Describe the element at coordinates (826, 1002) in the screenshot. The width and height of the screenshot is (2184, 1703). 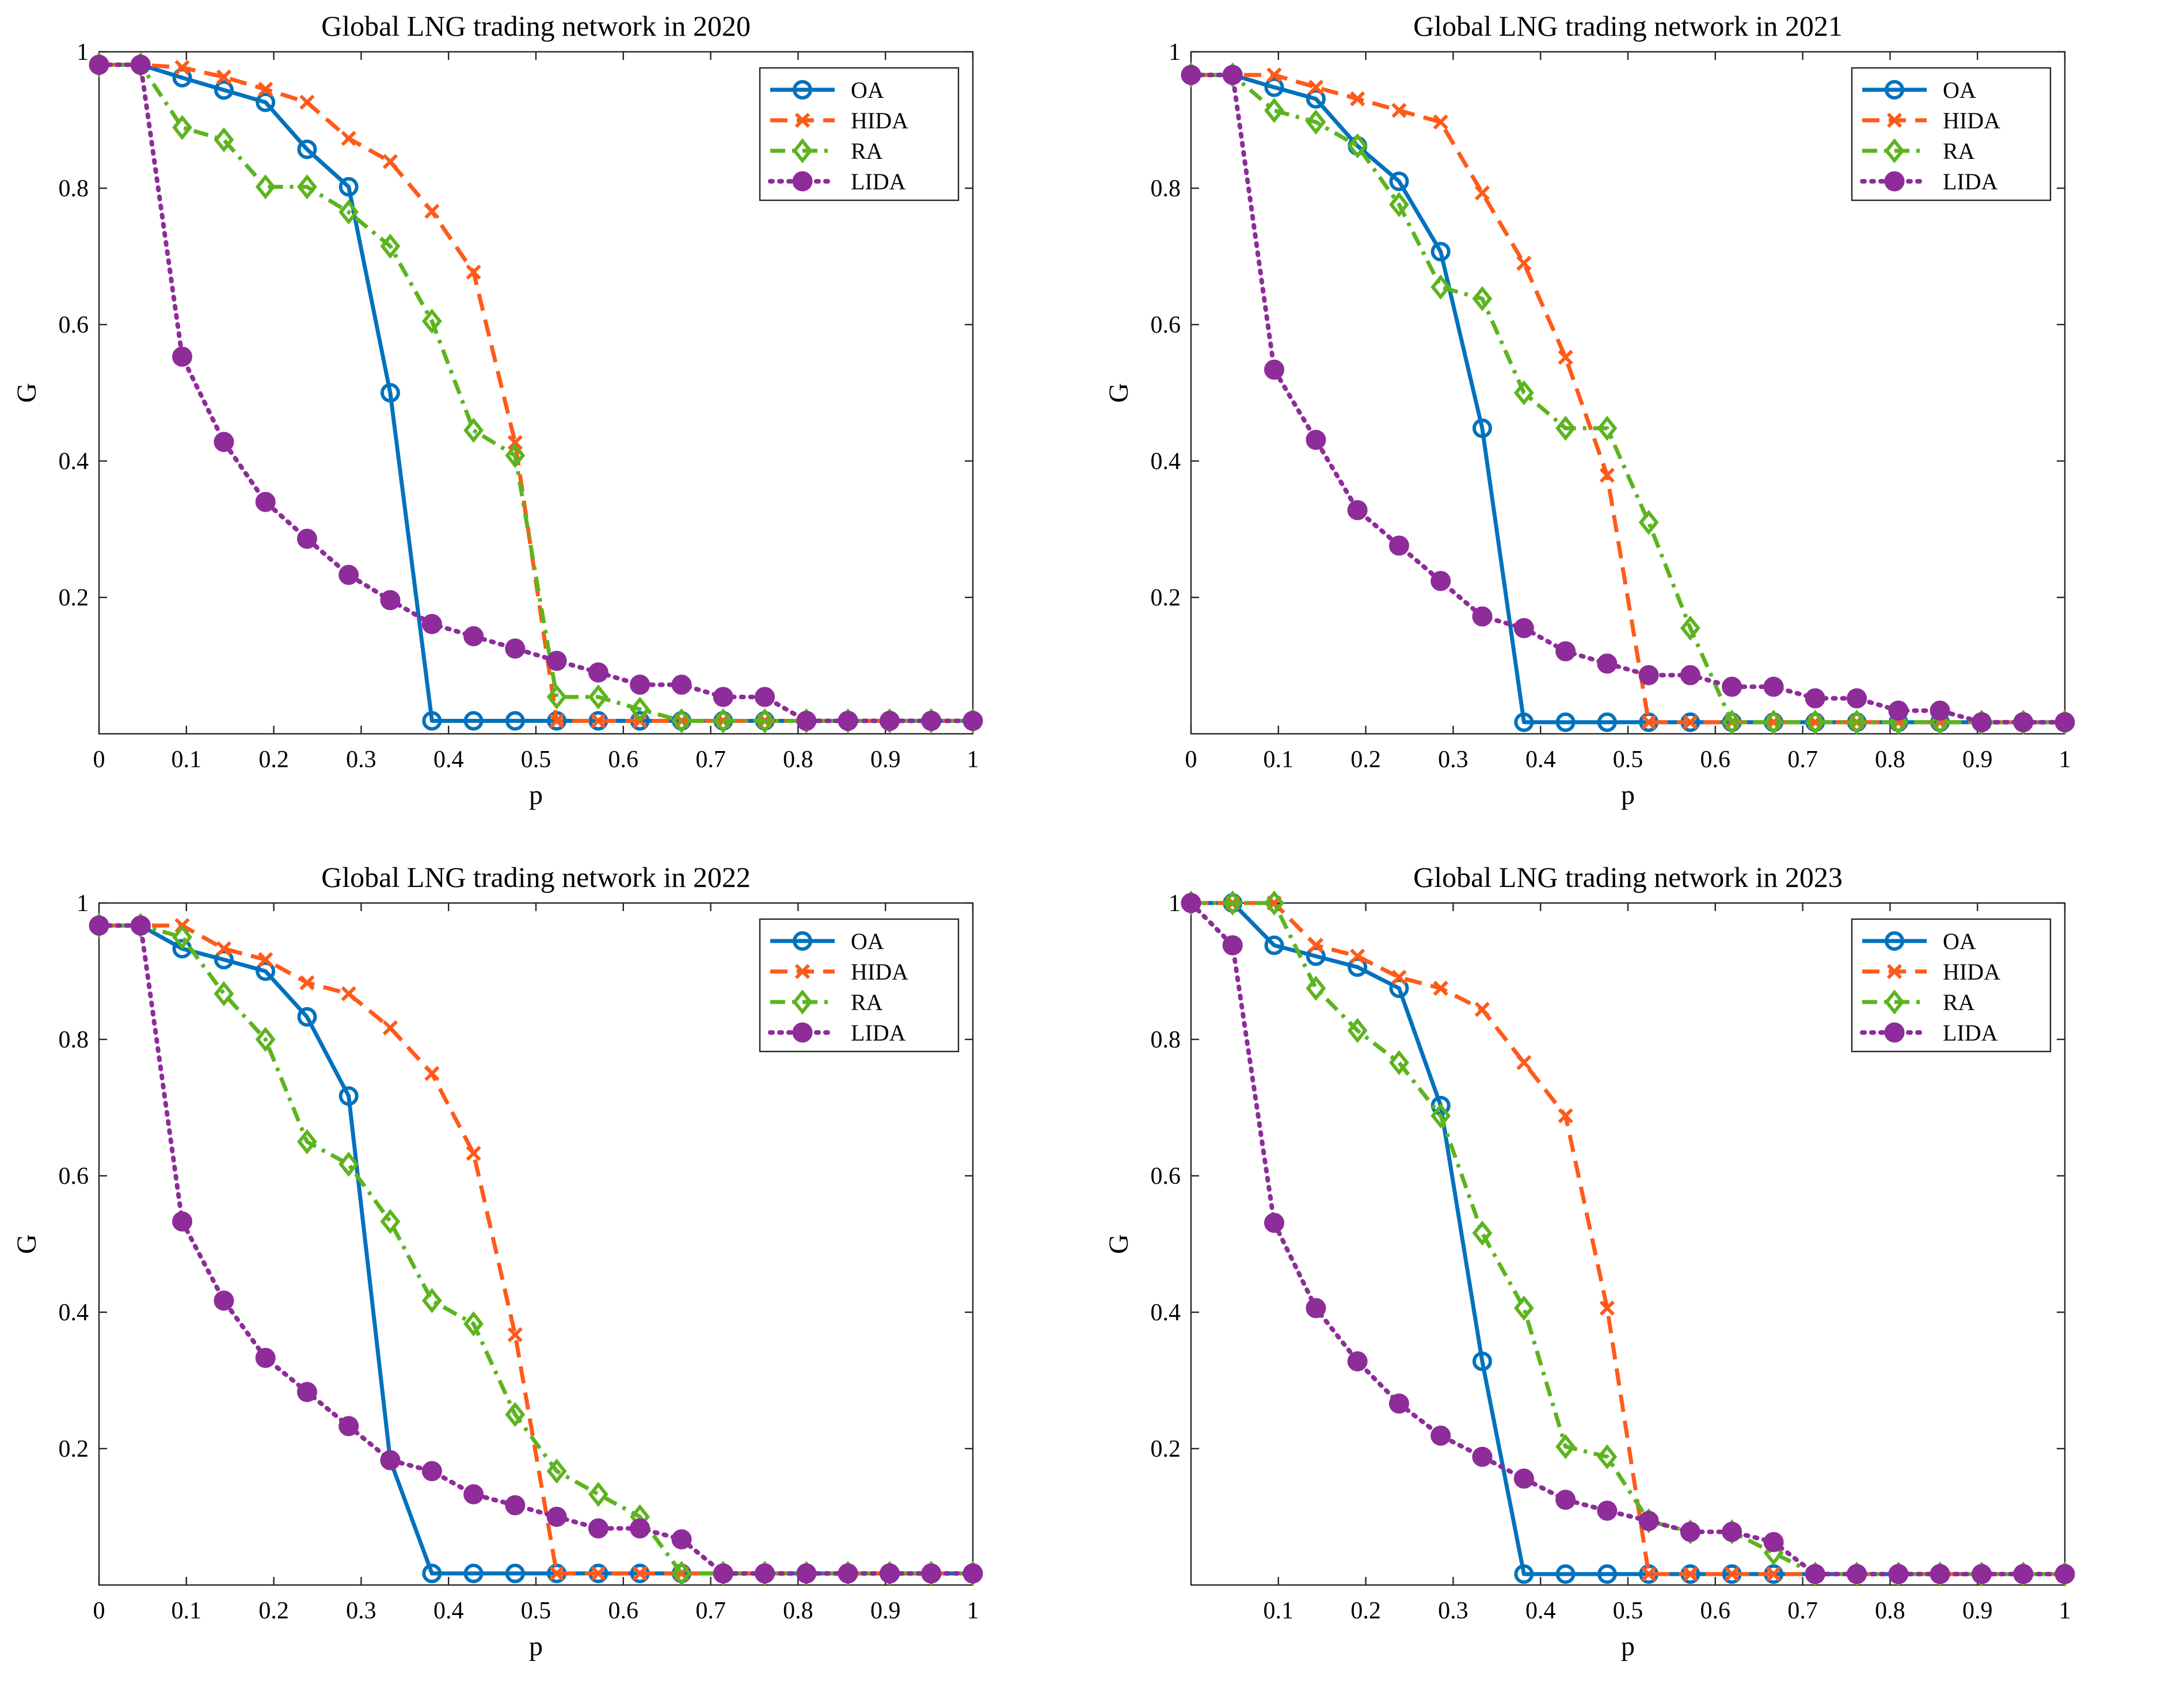
I see `legend-entry-ra: RA` at that location.